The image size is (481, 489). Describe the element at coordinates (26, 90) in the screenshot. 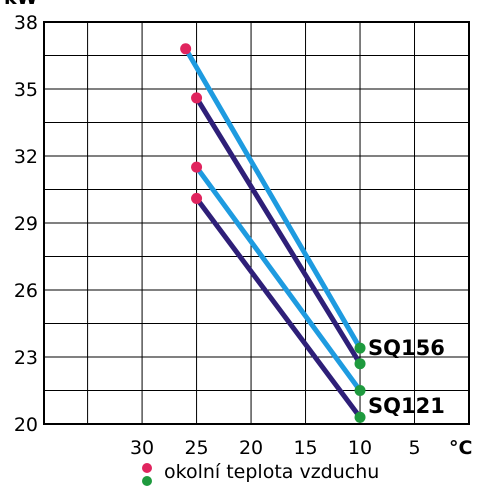

I see `y-tick-label: 35` at that location.